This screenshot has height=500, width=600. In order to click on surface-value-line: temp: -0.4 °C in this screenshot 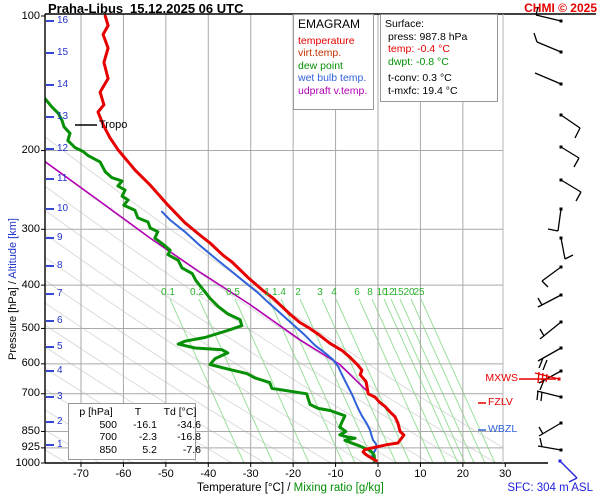, I will do `click(419, 49)`.